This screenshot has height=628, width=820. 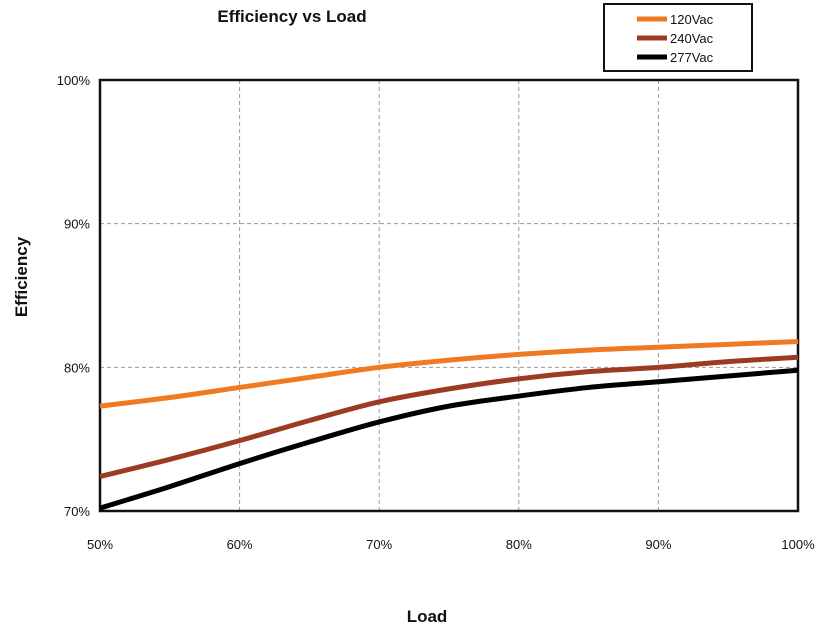 I want to click on x-tick-label: 70%, so click(x=379, y=544).